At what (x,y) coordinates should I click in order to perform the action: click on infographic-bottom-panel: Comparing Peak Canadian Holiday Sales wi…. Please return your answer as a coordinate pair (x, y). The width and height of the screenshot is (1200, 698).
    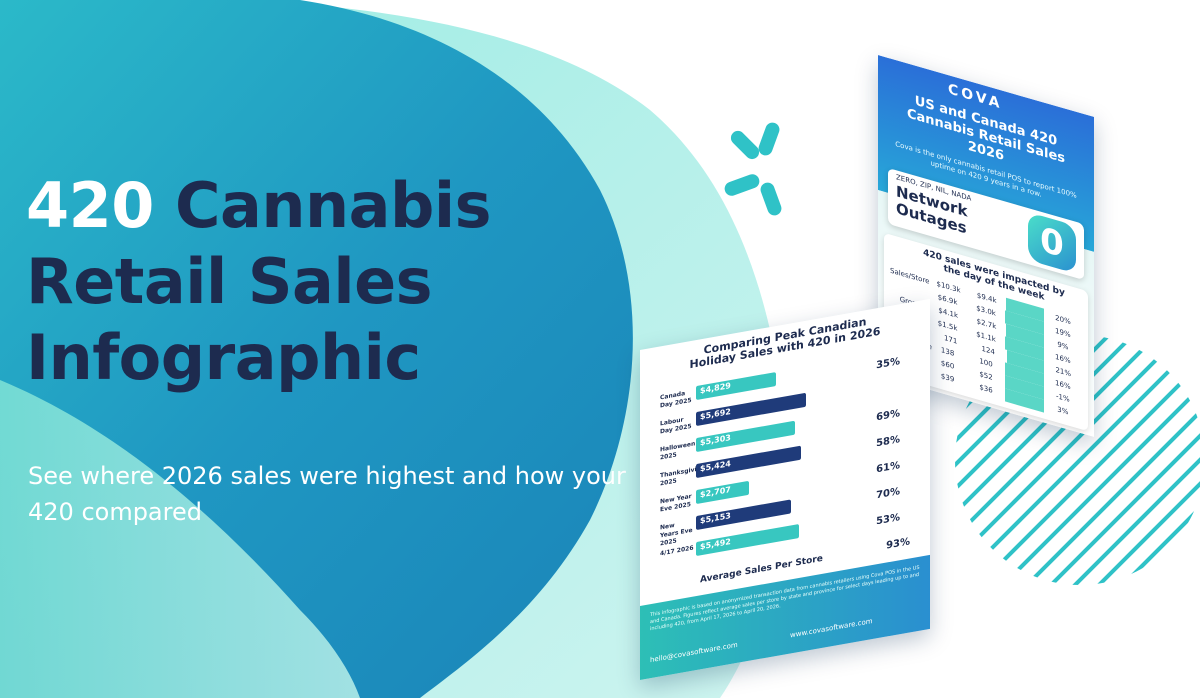
    Looking at the image, I should click on (785, 489).